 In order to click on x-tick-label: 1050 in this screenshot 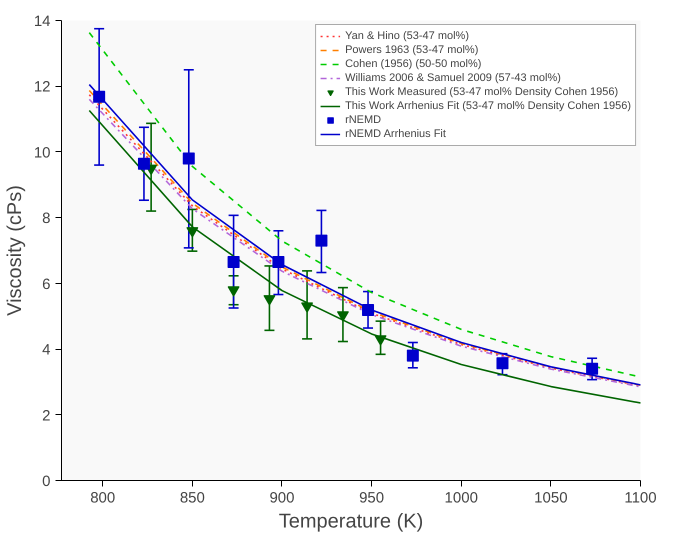, I will do `click(551, 498)`.